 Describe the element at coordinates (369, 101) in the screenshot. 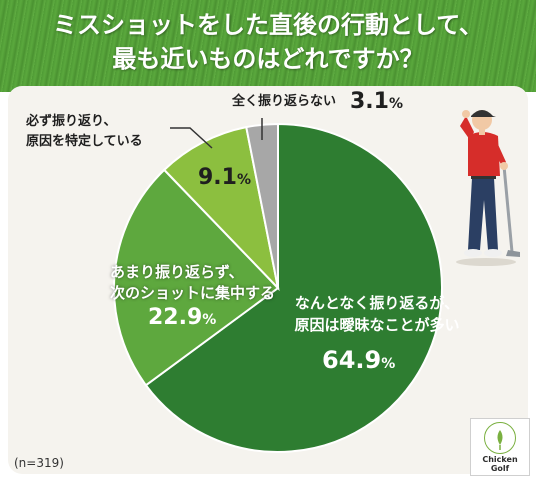

I see `pct-never-review-value: 3.1` at that location.